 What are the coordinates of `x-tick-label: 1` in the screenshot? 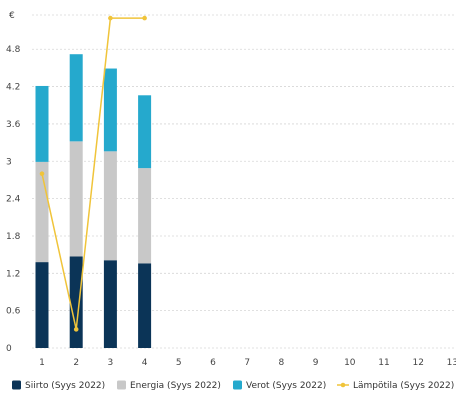 It's located at (42, 363).